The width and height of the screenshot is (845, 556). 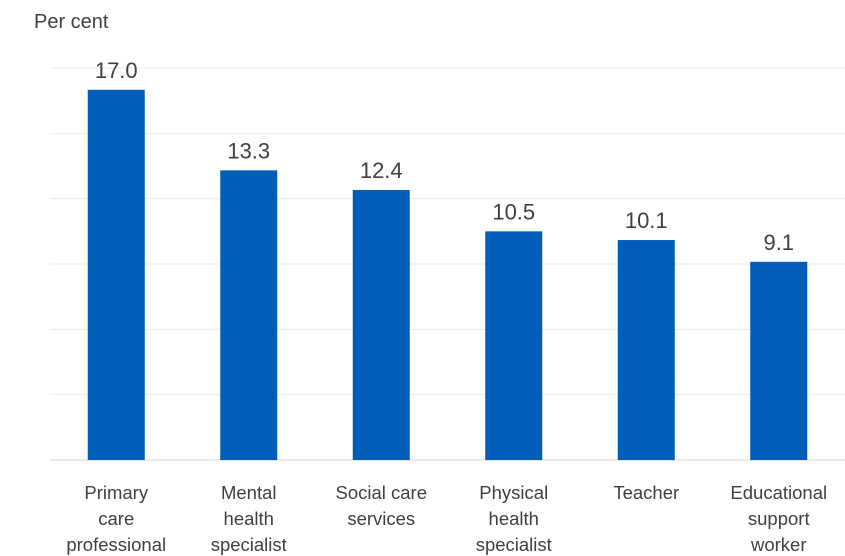 What do you see at coordinates (513, 492) in the screenshot?
I see `x-tick-label-line: Physical` at bounding box center [513, 492].